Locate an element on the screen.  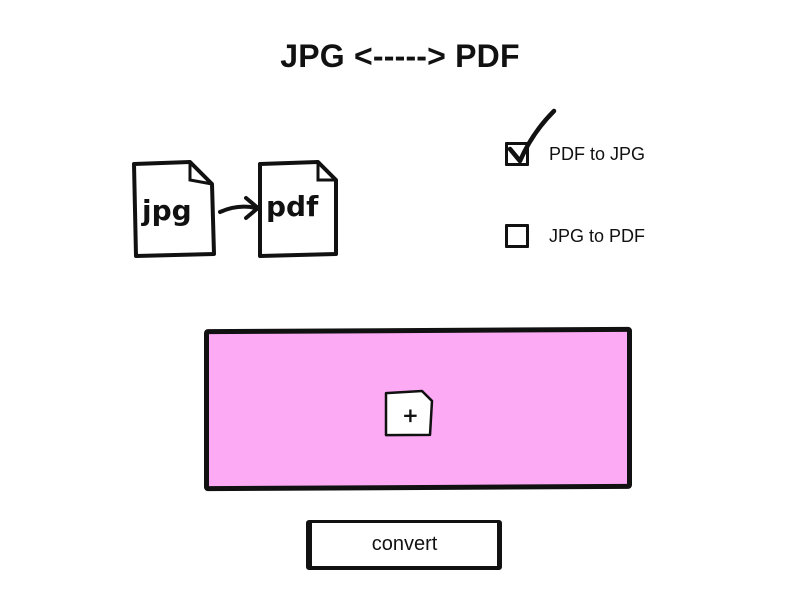
convert-button: convert is located at coordinates (404, 545).